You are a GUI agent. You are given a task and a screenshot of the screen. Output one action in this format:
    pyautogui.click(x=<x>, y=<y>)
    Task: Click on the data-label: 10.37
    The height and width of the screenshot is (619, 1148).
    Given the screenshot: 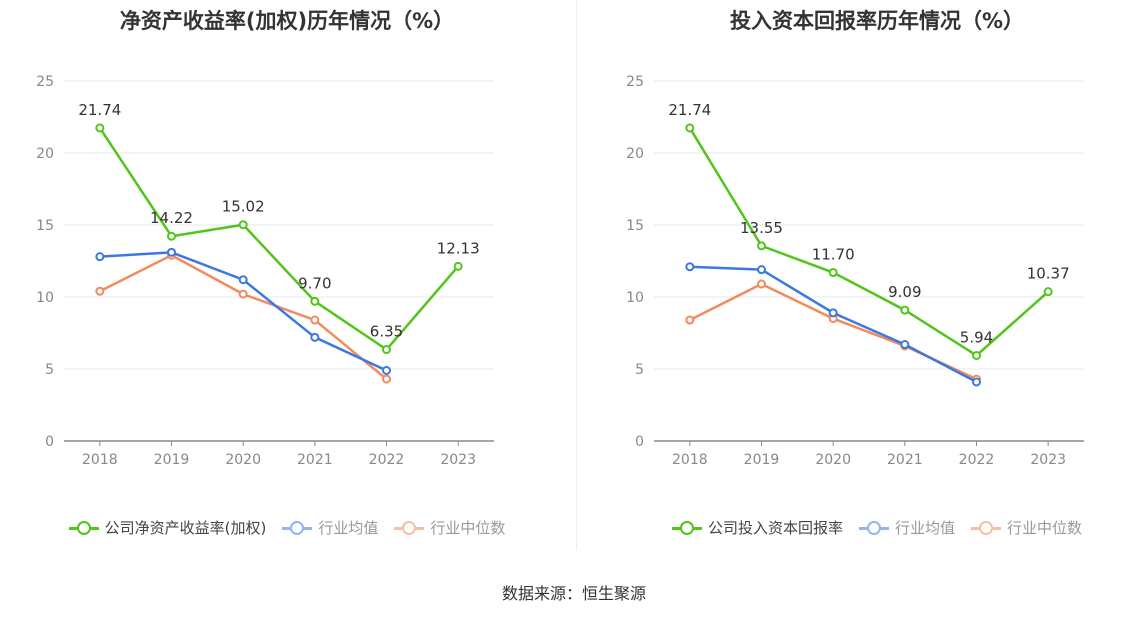 What is the action you would take?
    pyautogui.click(x=1048, y=274)
    